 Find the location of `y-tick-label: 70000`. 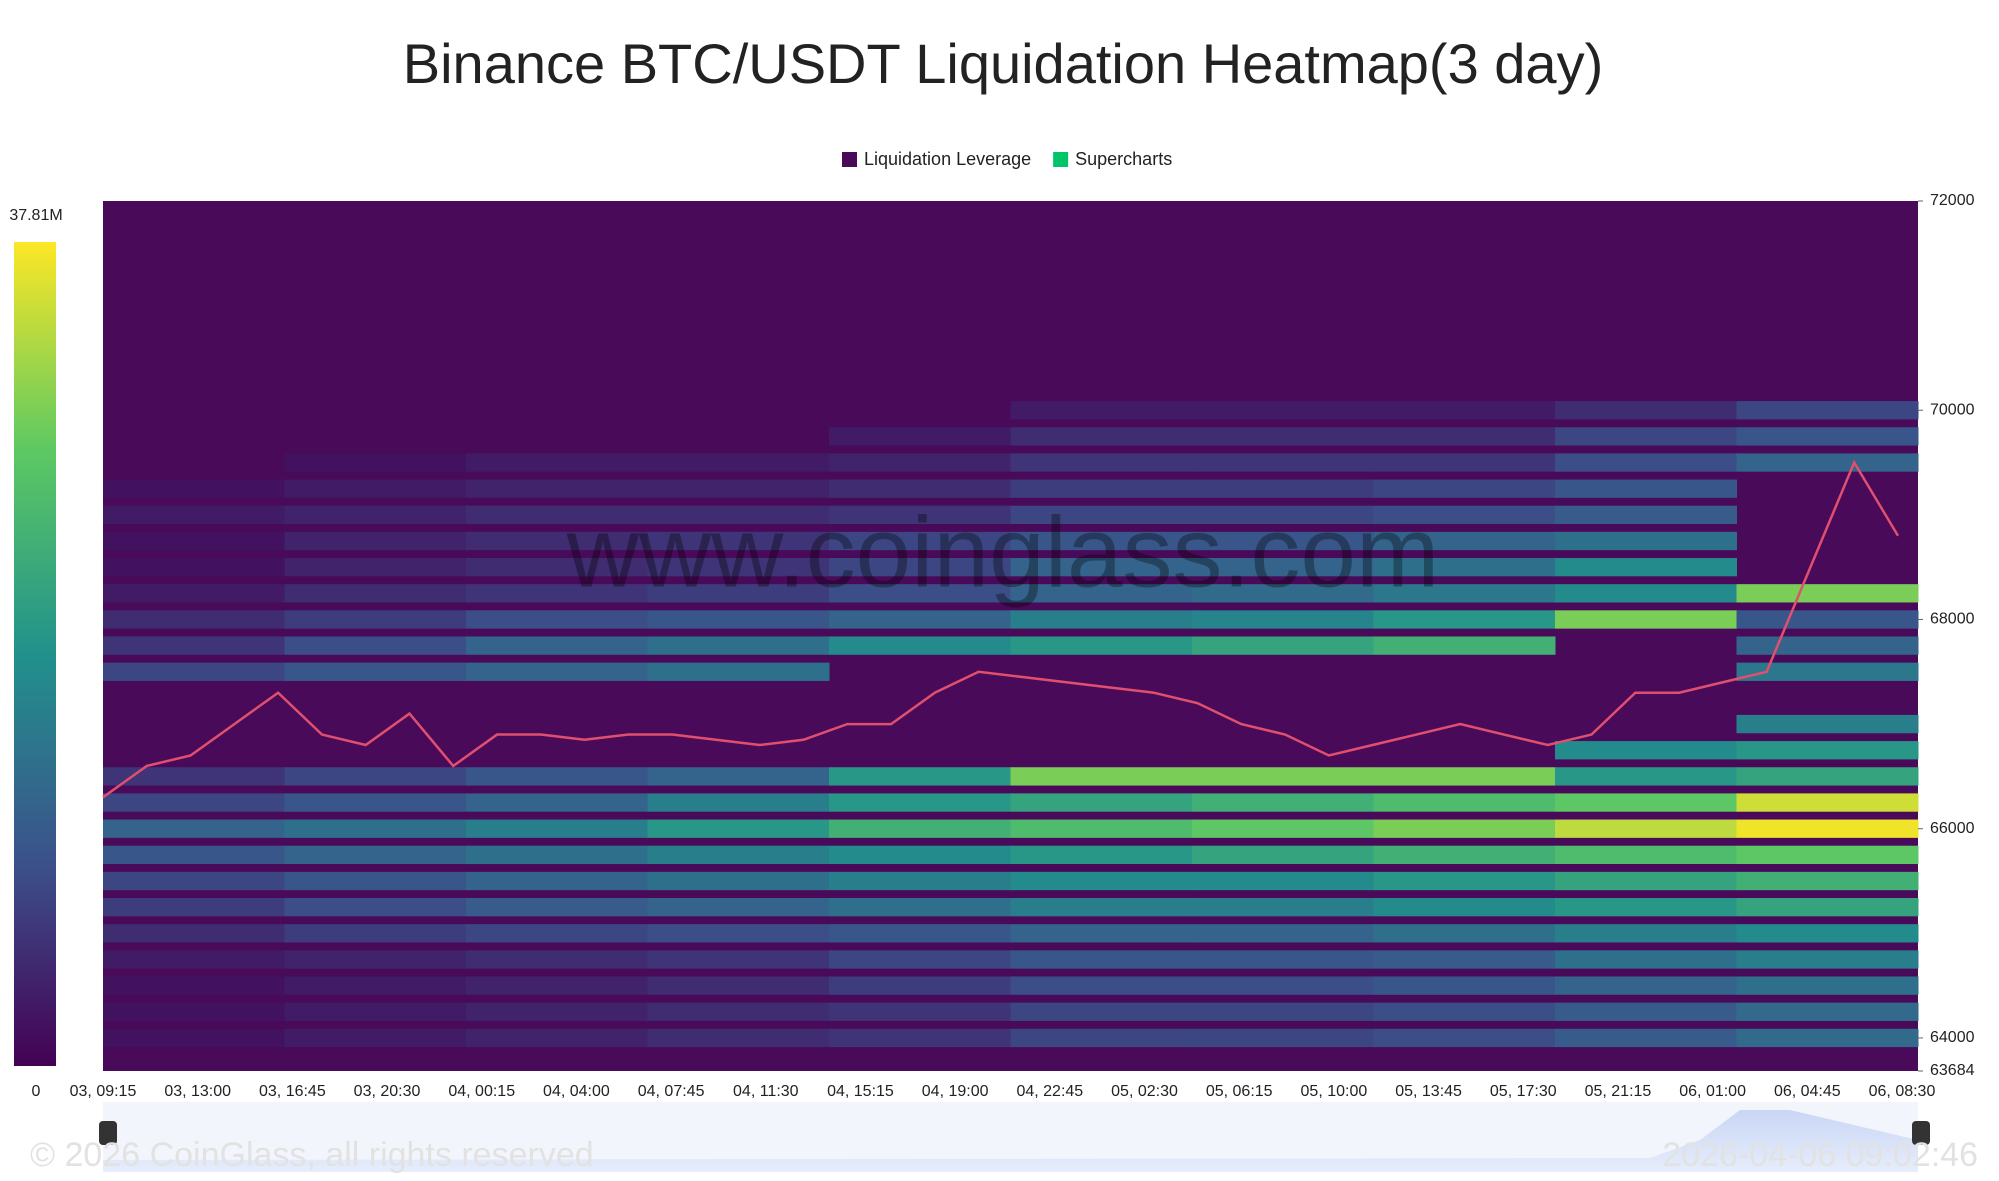

y-tick-label: 70000 is located at coordinates (1952, 409).